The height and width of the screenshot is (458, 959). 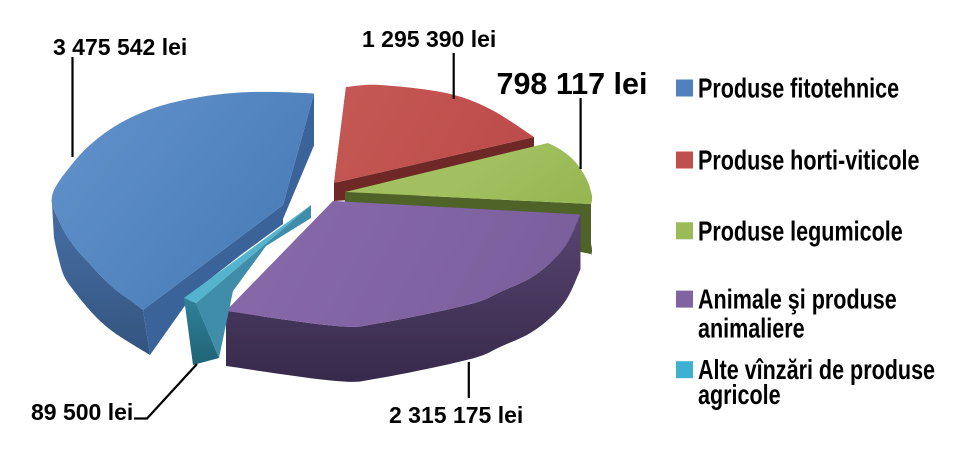 I want to click on svg-text: Animale şi produse, so click(x=797, y=299).